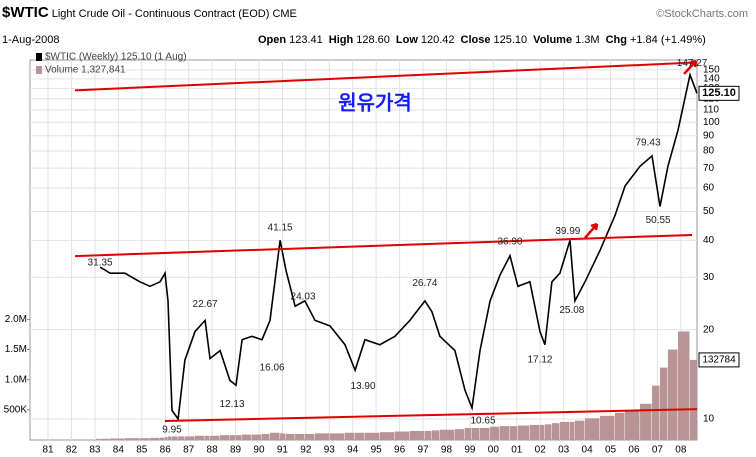  I want to click on overlay-text: 원유가격, so click(375, 103).